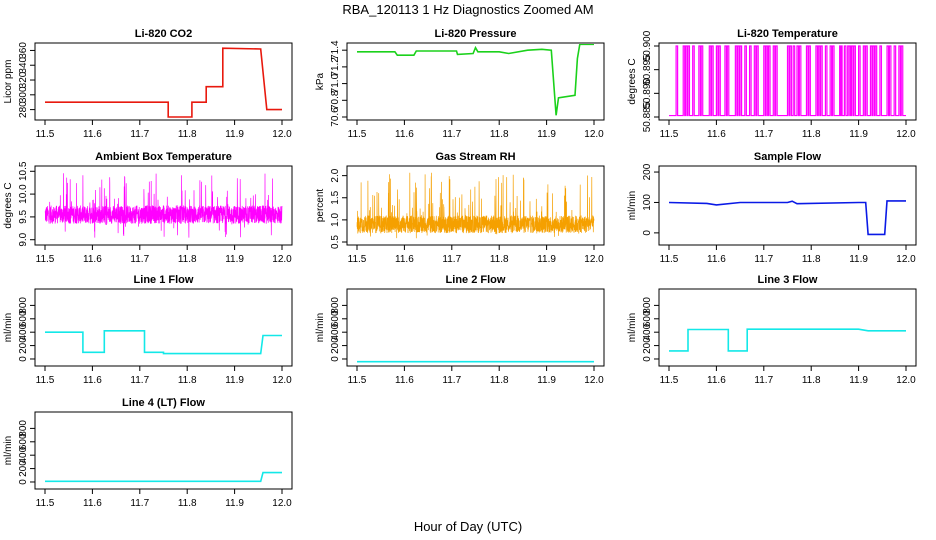  I want to click on y-tick-label: 300, so click(23, 94).